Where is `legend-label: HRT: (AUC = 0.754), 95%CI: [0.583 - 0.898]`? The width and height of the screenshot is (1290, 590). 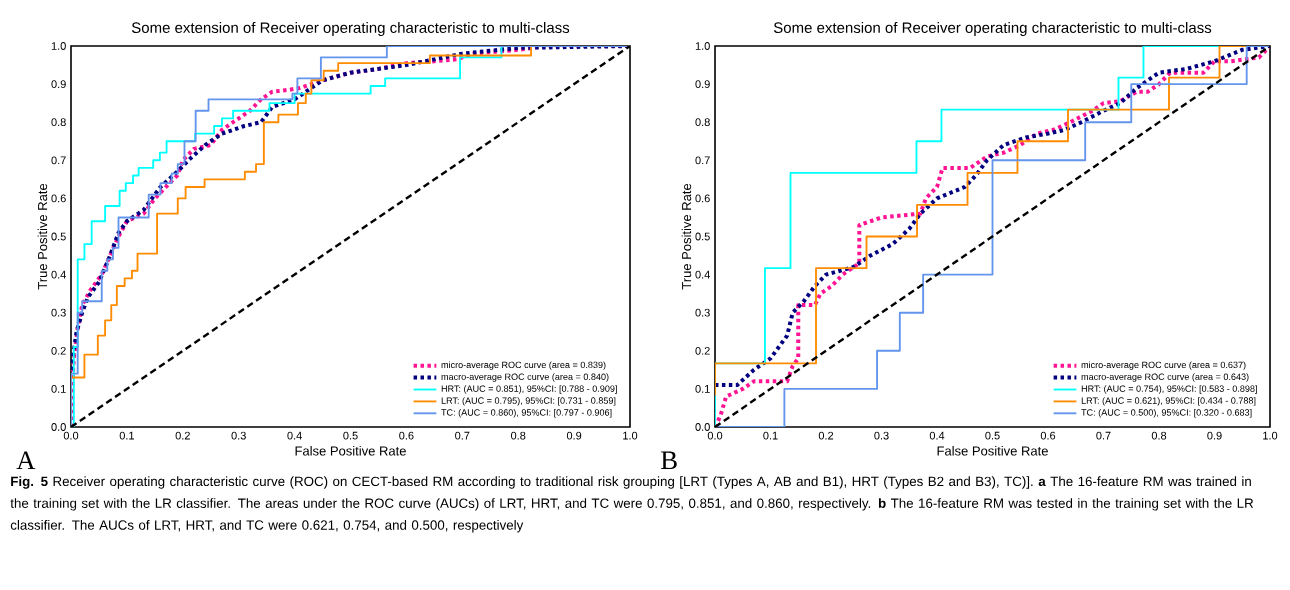 legend-label: HRT: (AUC = 0.754), 95%CI: [0.583 - 0.898] is located at coordinates (1169, 389).